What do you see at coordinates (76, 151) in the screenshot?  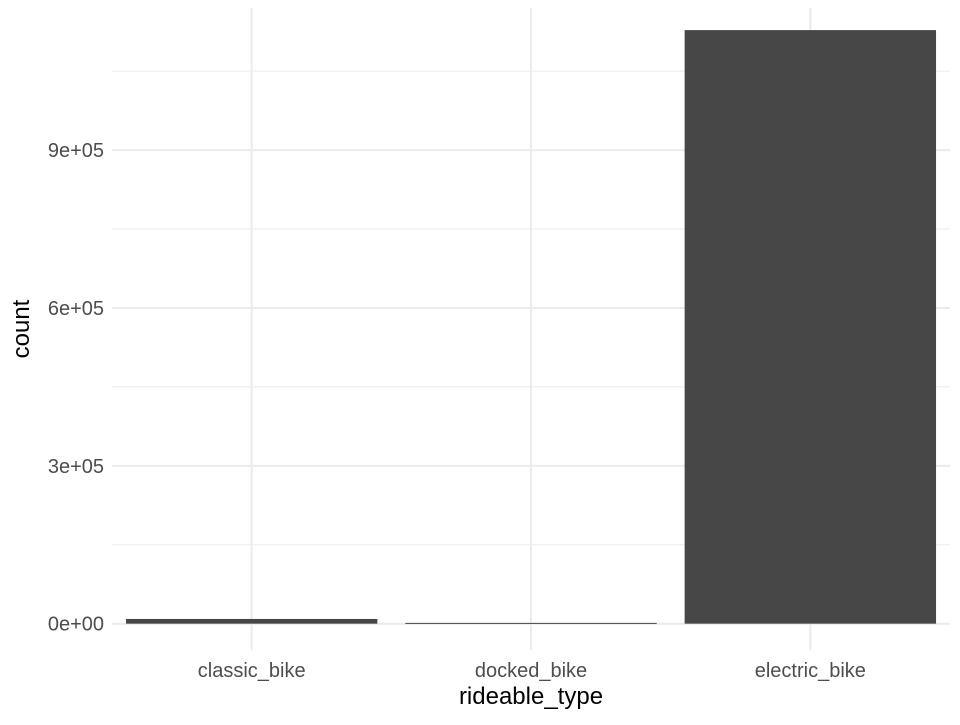 I see `y-tick-label: 9e+05` at bounding box center [76, 151].